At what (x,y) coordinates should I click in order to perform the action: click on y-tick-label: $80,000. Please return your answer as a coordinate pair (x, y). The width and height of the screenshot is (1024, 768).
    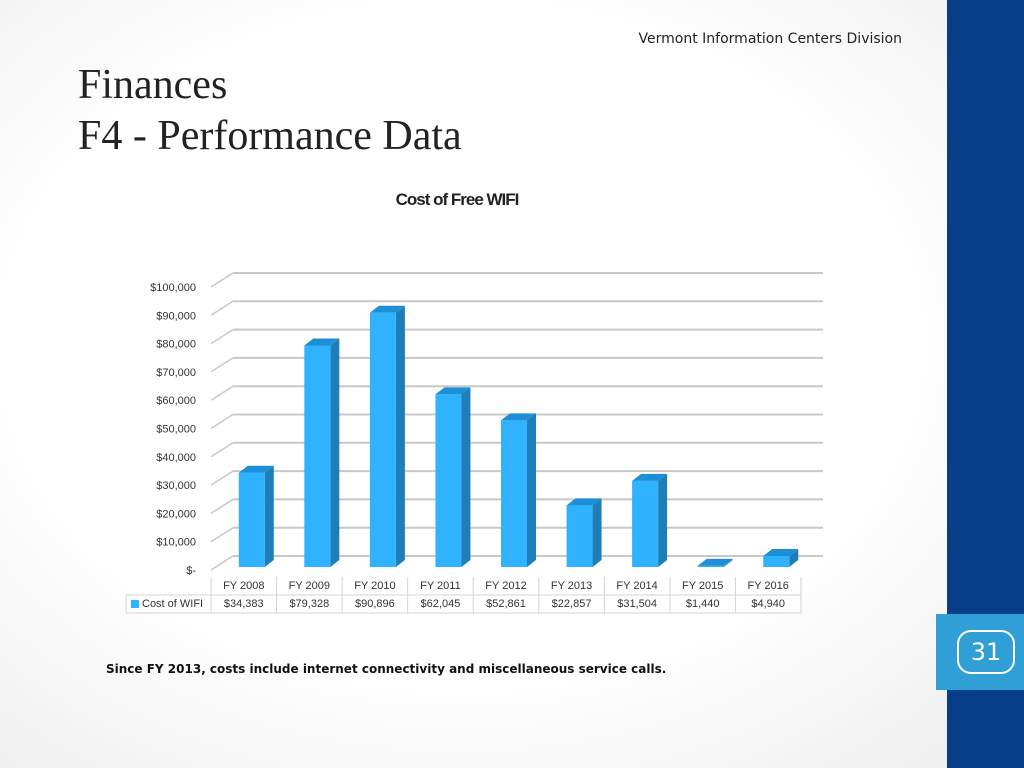
    Looking at the image, I should click on (176, 345).